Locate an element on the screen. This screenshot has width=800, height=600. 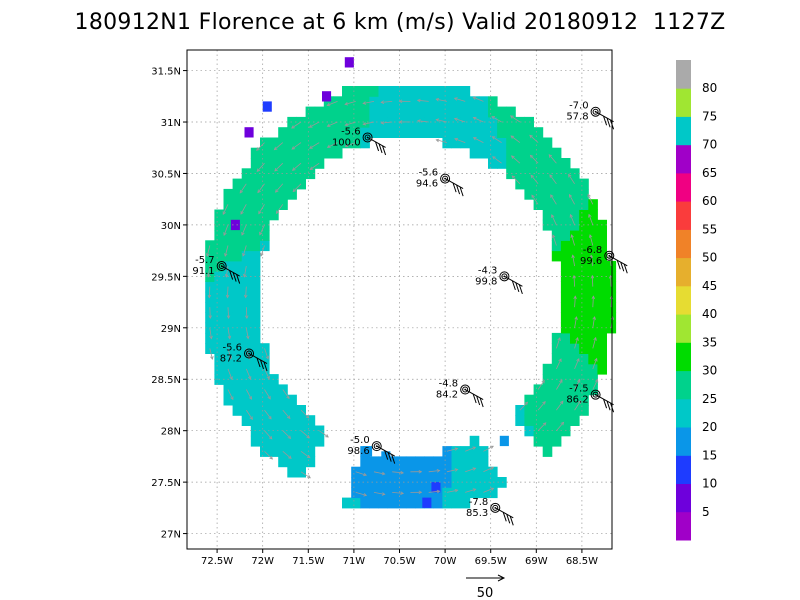
y-tick-label: 28N is located at coordinates (171, 432).